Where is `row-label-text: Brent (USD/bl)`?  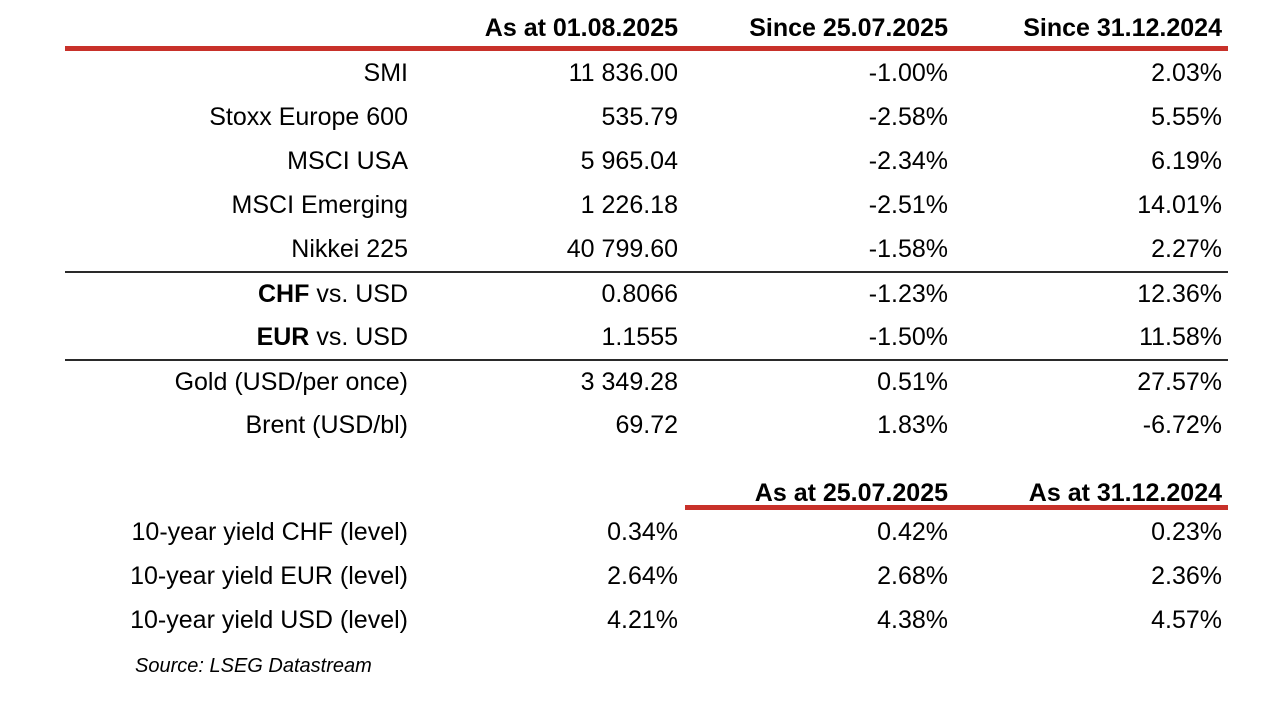 row-label-text: Brent (USD/bl) is located at coordinates (326, 424).